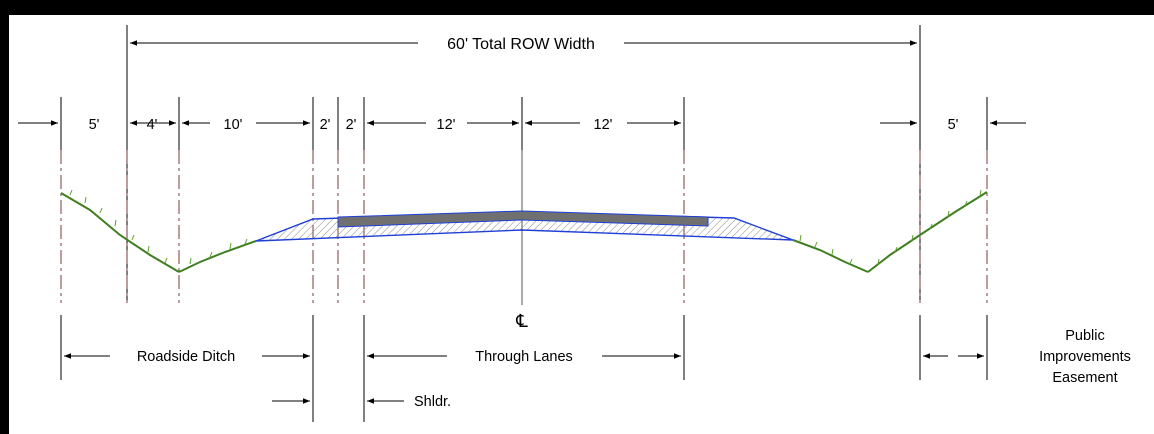 The height and width of the screenshot is (434, 1154). I want to click on segment-label-4: 2', so click(325, 125).